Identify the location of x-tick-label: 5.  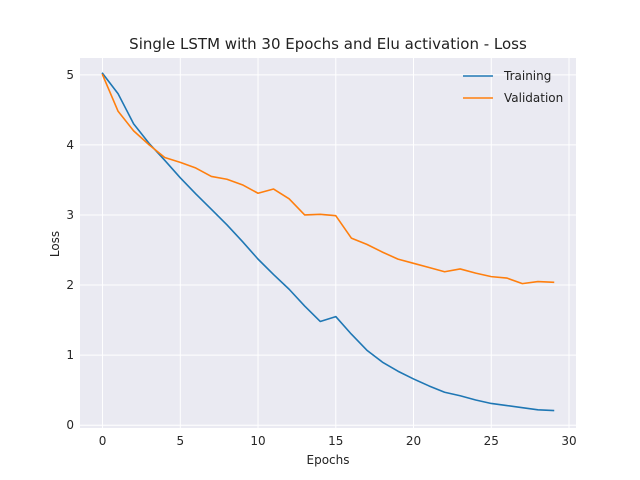
(180, 441).